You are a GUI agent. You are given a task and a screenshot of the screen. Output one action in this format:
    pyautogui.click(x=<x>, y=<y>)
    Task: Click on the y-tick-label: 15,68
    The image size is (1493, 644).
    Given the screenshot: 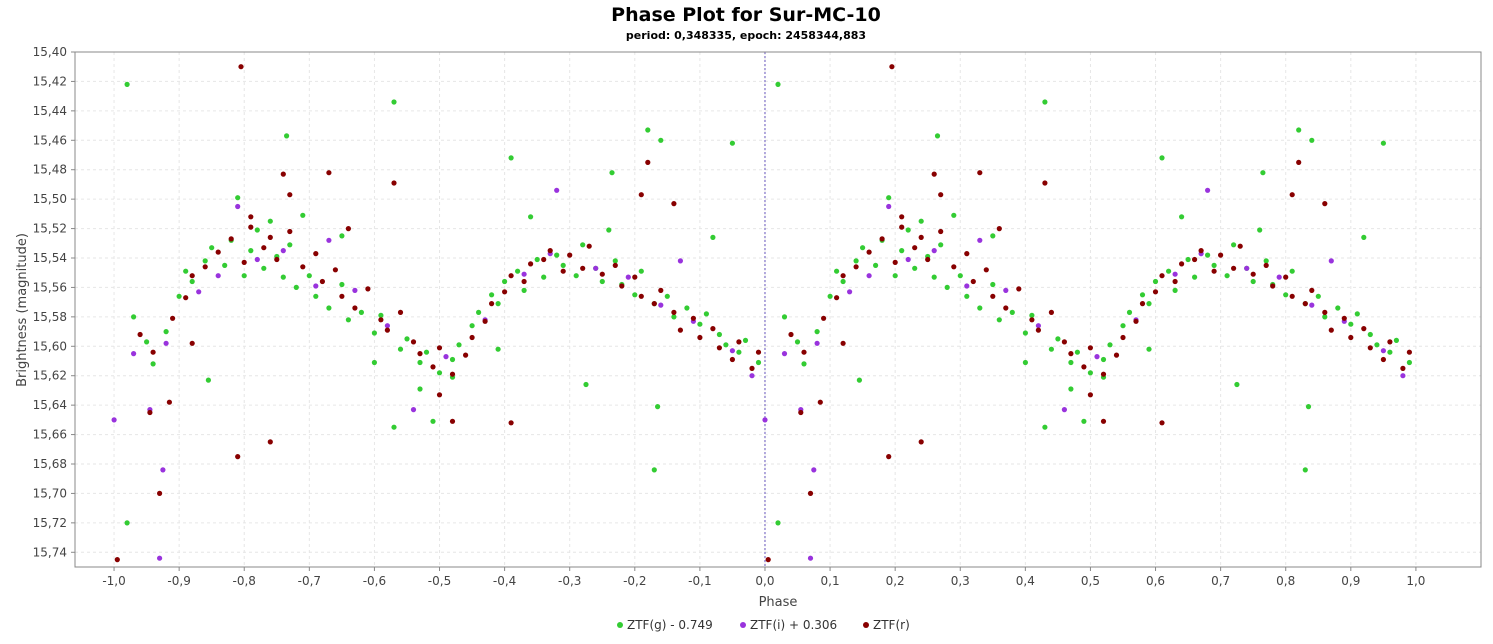 What is the action you would take?
    pyautogui.click(x=50, y=464)
    